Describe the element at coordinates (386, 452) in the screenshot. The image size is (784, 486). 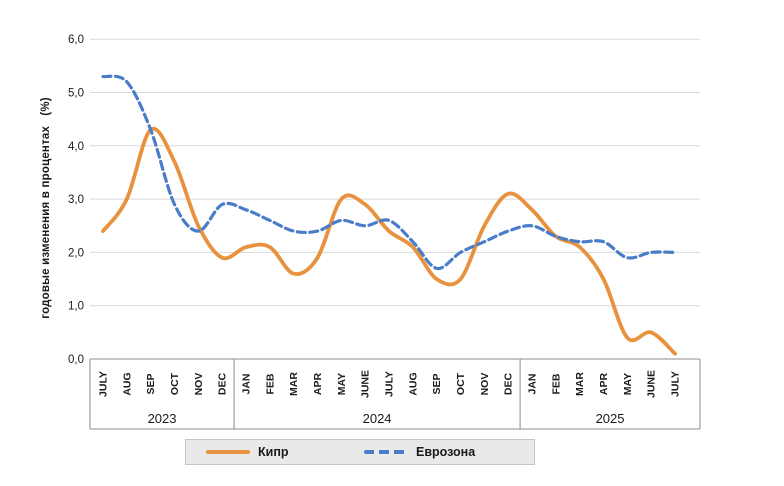
I see `eurozone-dash-swatch` at that location.